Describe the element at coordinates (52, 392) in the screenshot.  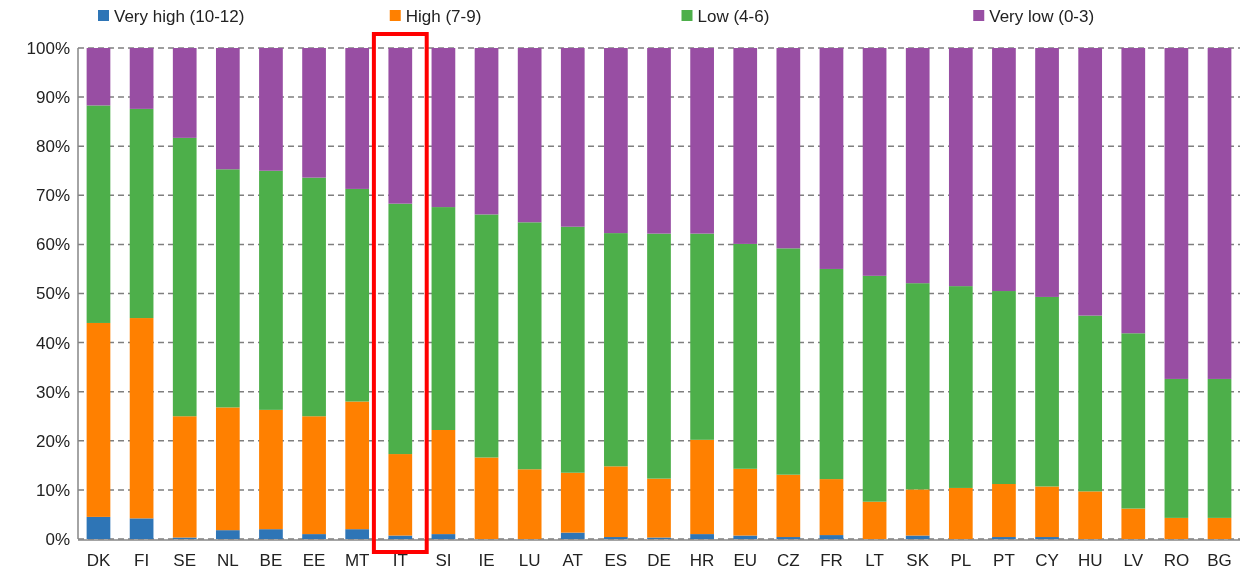
I see `y-tick-label: 30%` at that location.